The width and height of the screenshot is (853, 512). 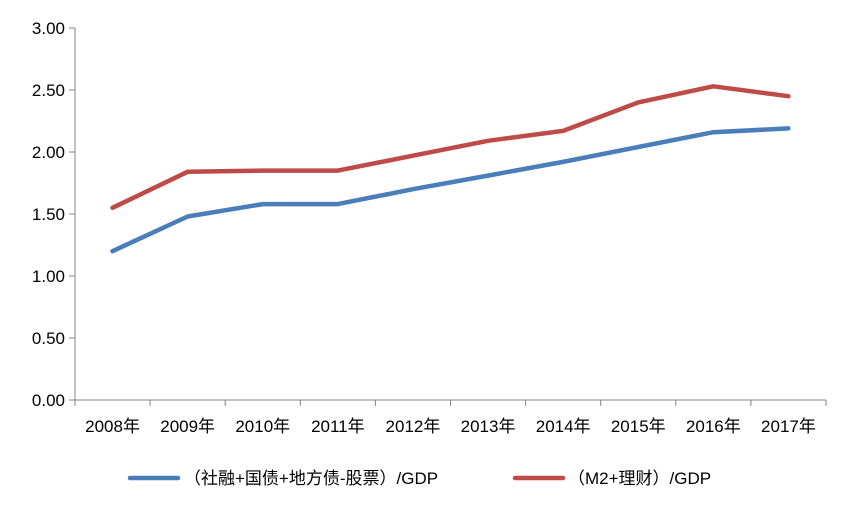 I want to click on x-tick-label: 2012年, so click(x=413, y=426).